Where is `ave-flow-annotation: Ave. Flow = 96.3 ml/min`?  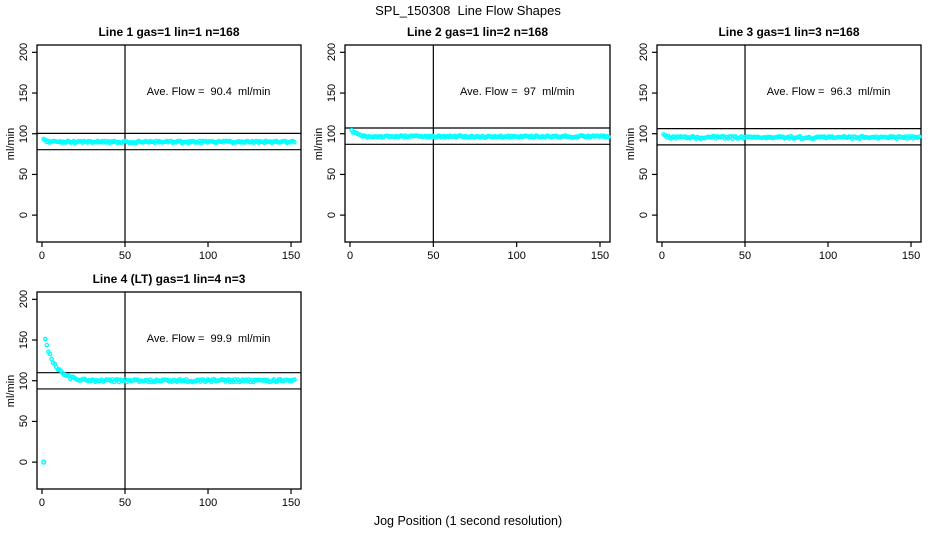
ave-flow-annotation: Ave. Flow = 96.3 ml/min is located at coordinates (828, 92).